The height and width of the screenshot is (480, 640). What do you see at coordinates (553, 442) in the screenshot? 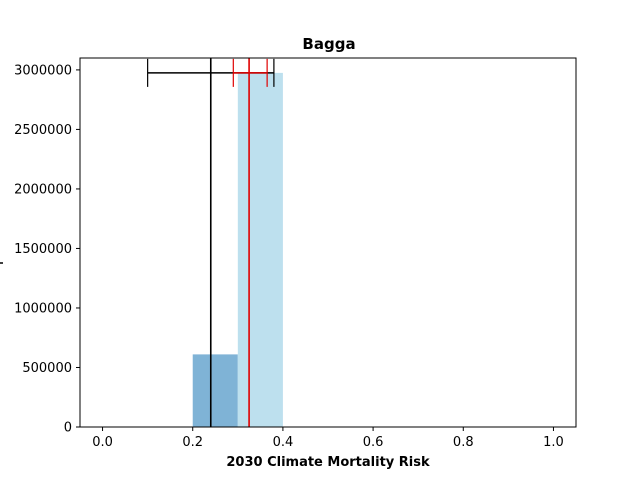
I see `x-tick-label: 1.0` at bounding box center [553, 442].